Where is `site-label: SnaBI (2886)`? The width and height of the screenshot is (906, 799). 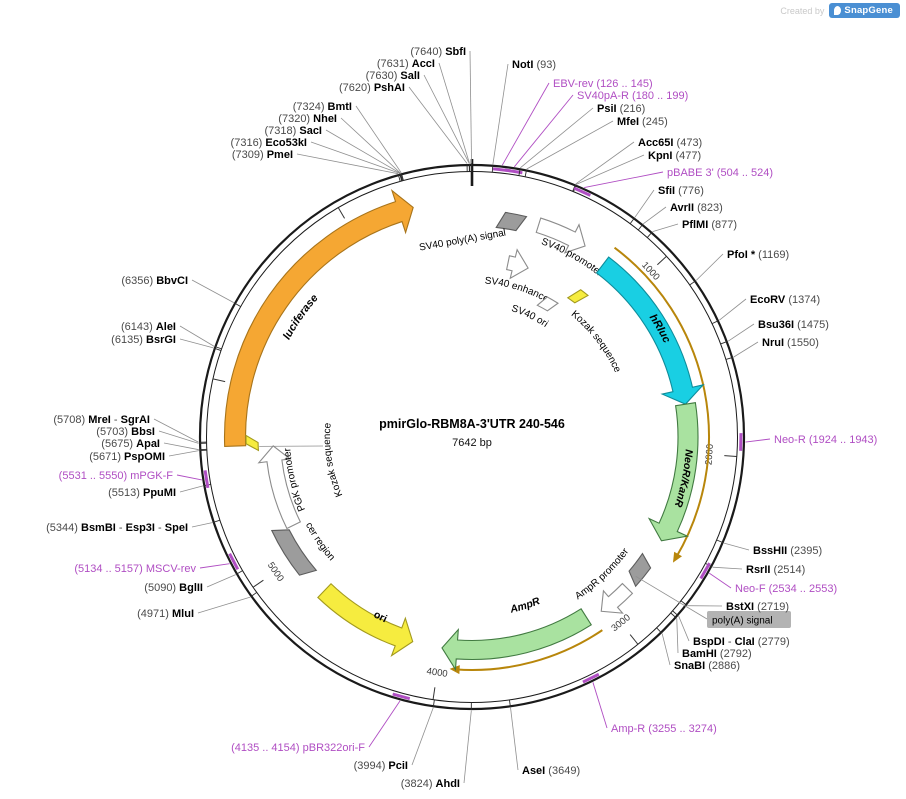 site-label: SnaBI (2886) is located at coordinates (707, 666).